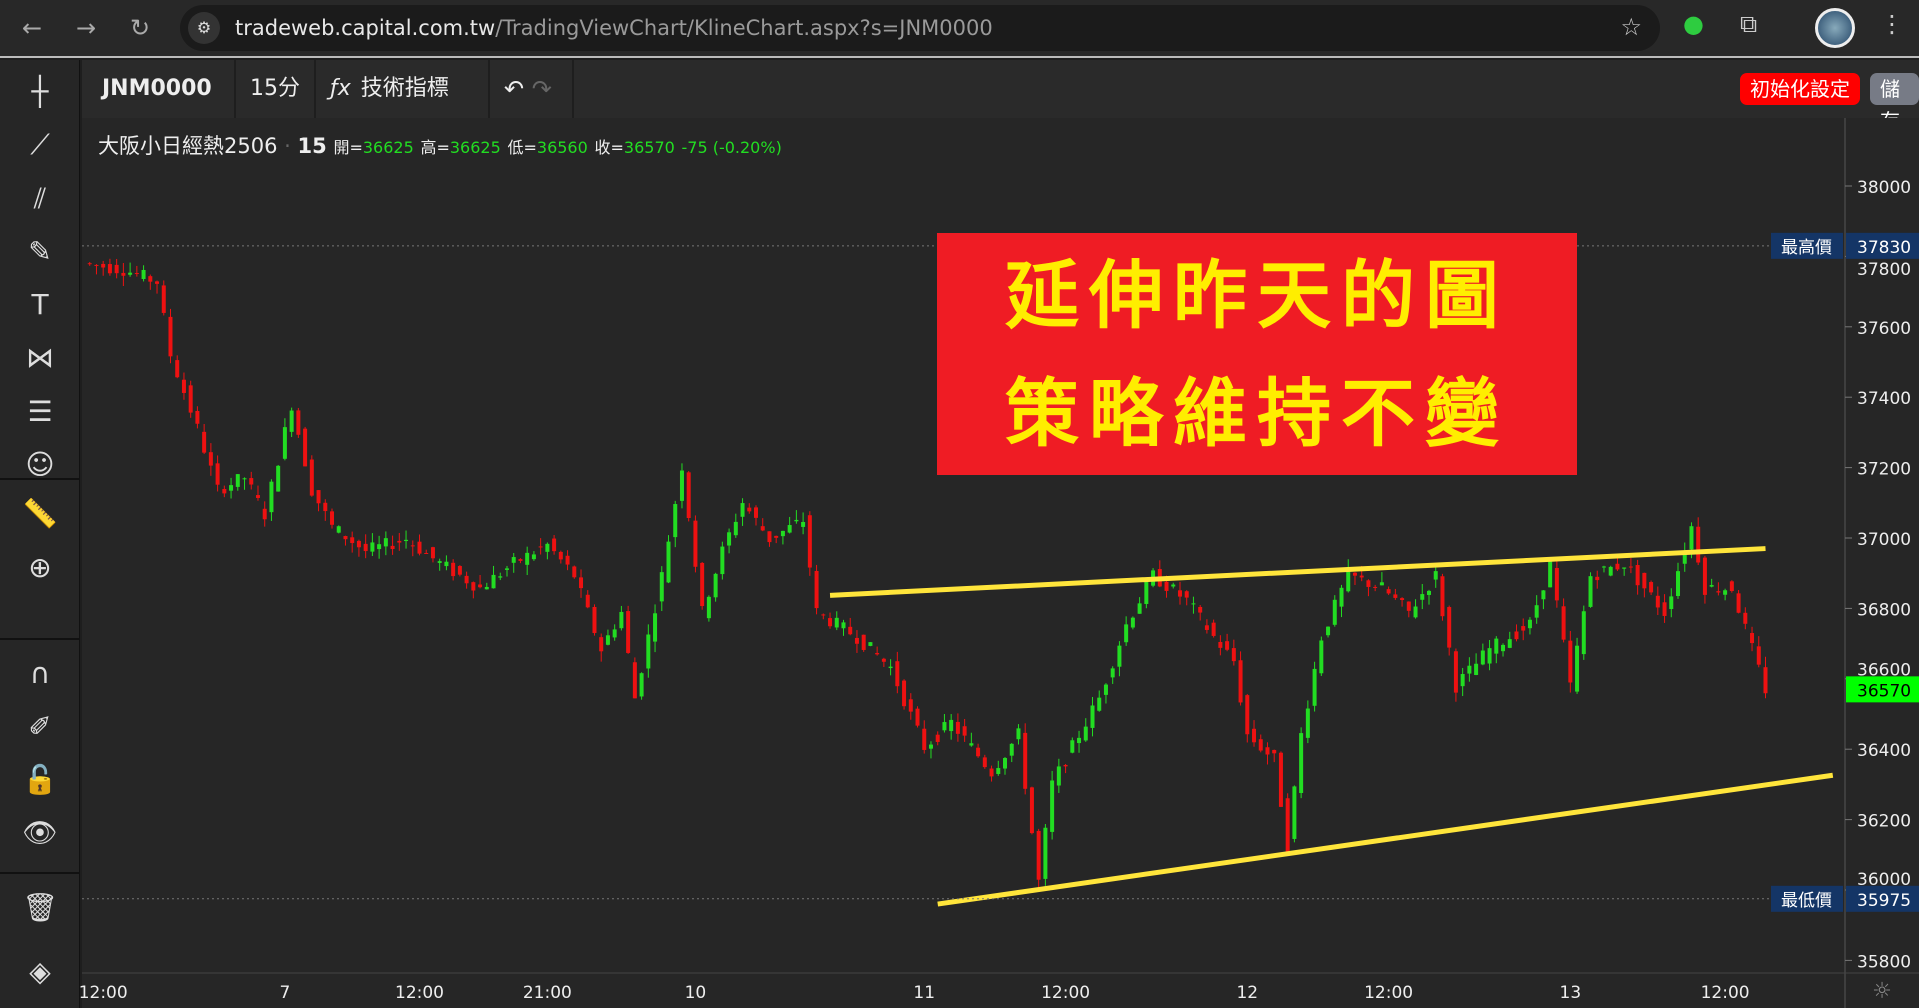  Describe the element at coordinates (276, 89) in the screenshot. I see `interval-button: 15分` at that location.